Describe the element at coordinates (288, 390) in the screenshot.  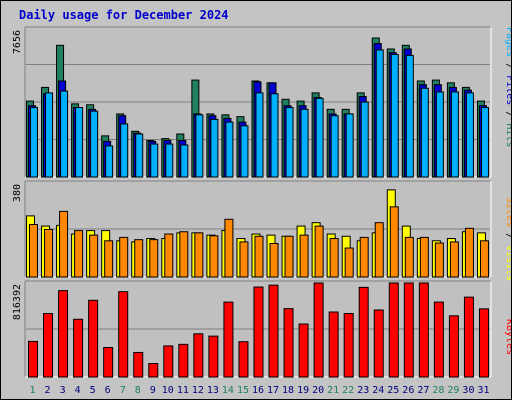
I see `day-label-18: 18` at that location.